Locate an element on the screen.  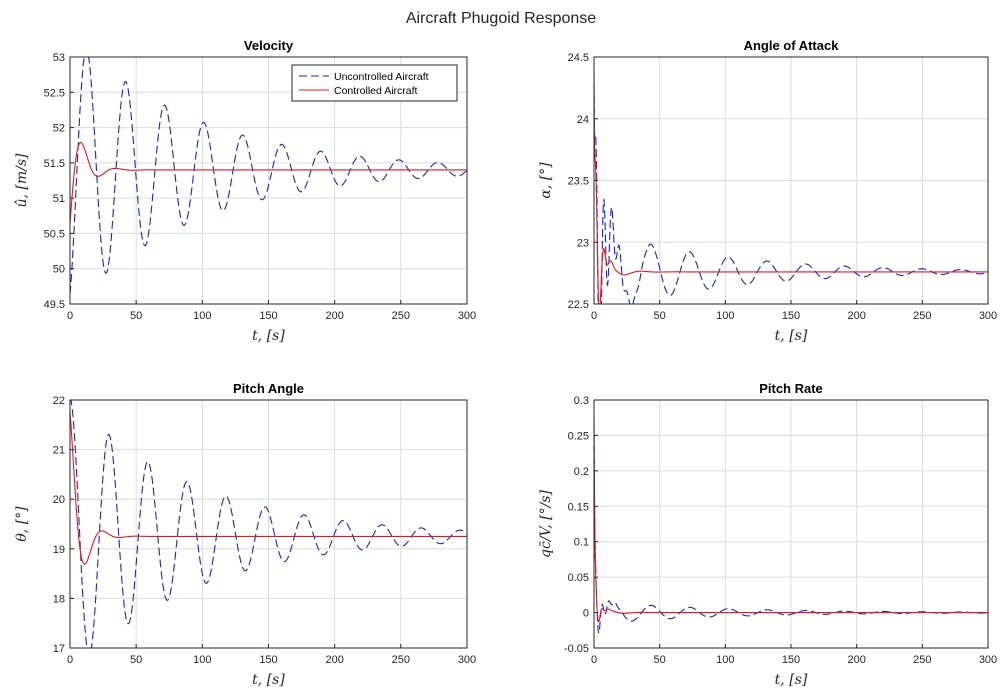
y-axis-label: α, [°] is located at coordinates (546, 180).